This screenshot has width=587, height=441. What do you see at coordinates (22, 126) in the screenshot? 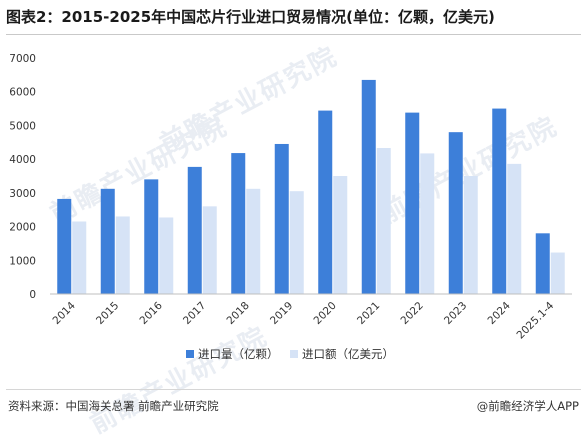
I see `y-tick-label: 5000` at bounding box center [22, 126].